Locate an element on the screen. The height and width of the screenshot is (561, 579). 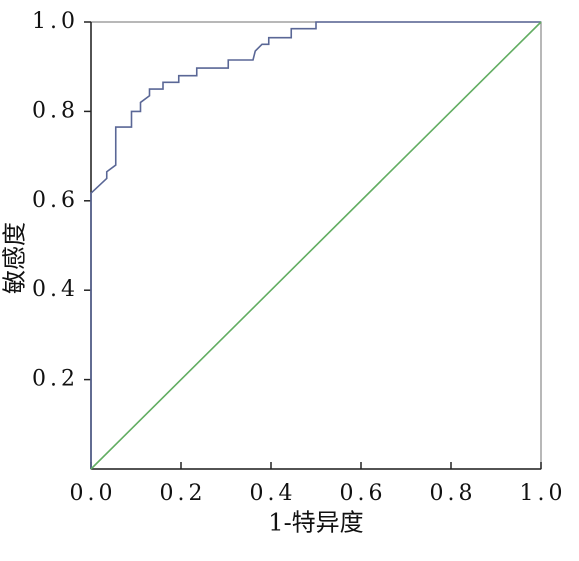
y-tick-label: 0.8 is located at coordinates (55, 110).